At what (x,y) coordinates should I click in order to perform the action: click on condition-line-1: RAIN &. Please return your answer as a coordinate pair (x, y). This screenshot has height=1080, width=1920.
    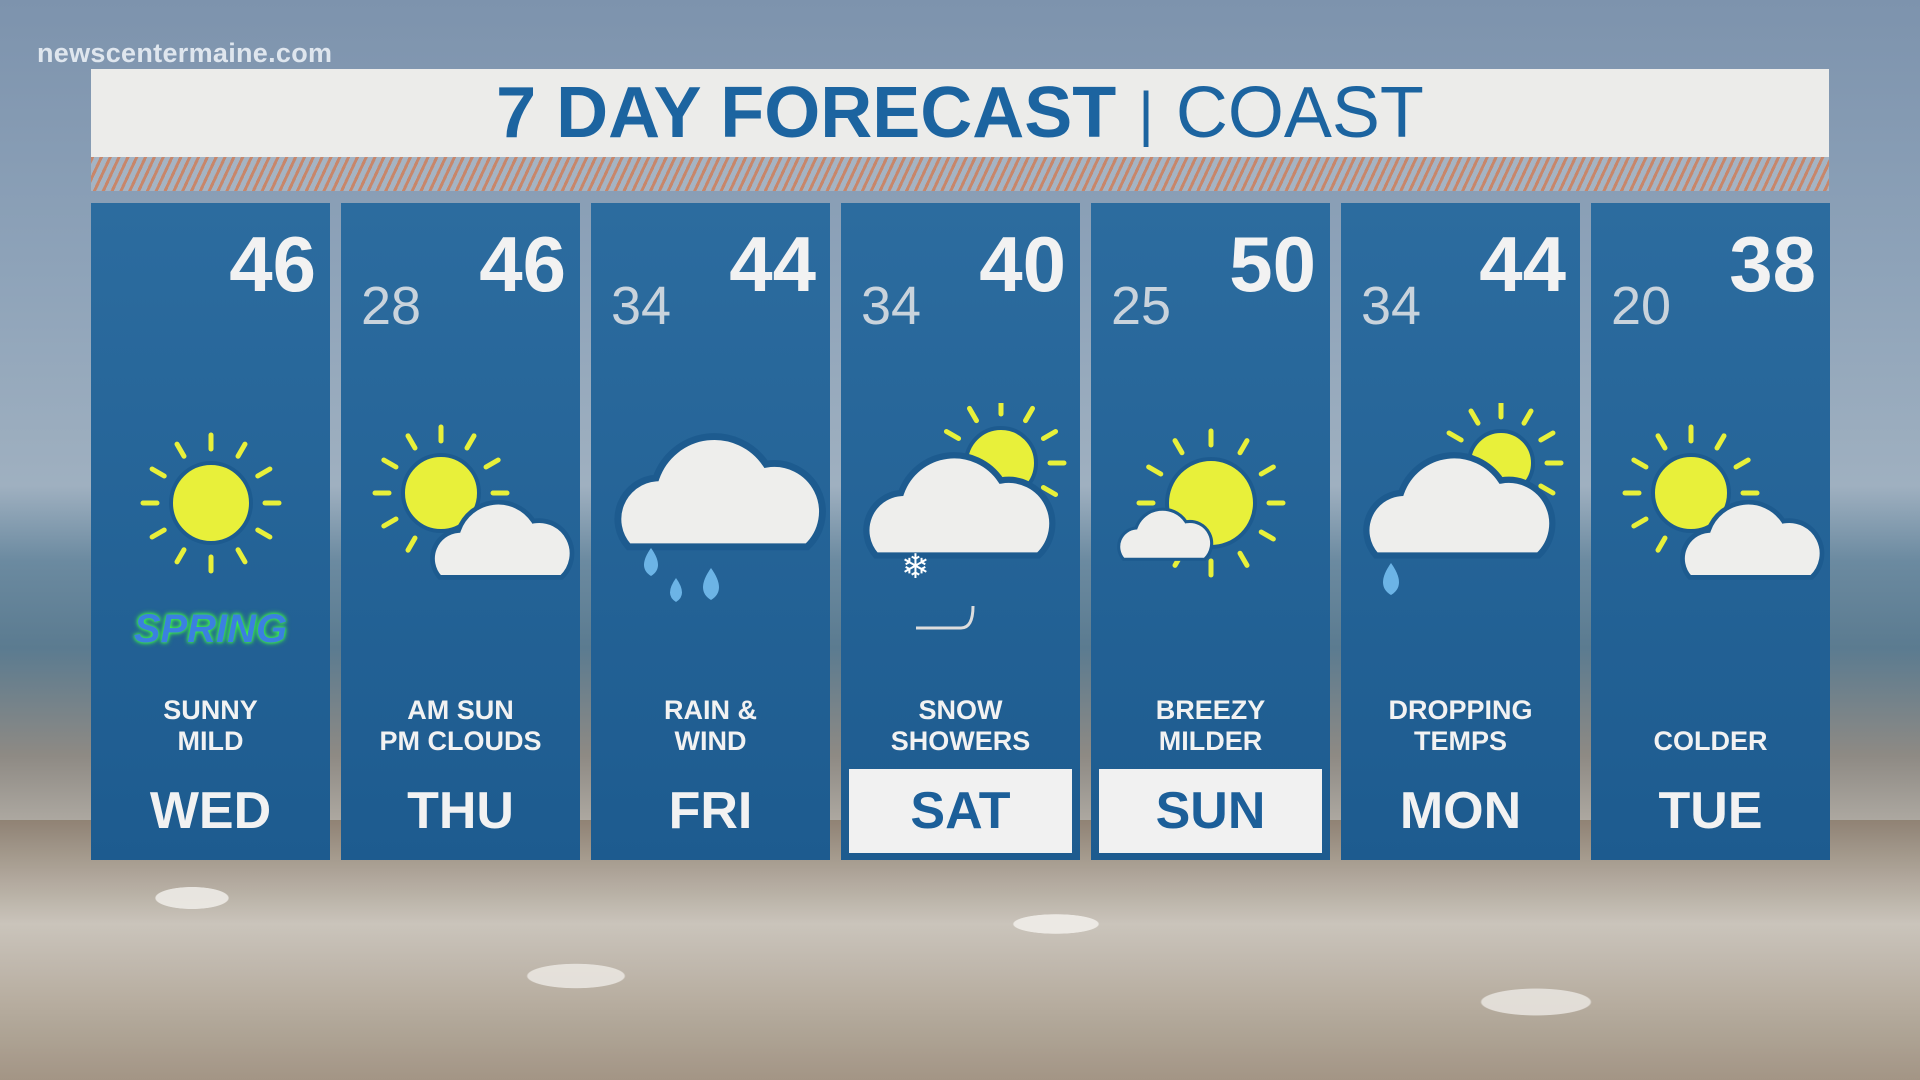
    Looking at the image, I should click on (710, 710).